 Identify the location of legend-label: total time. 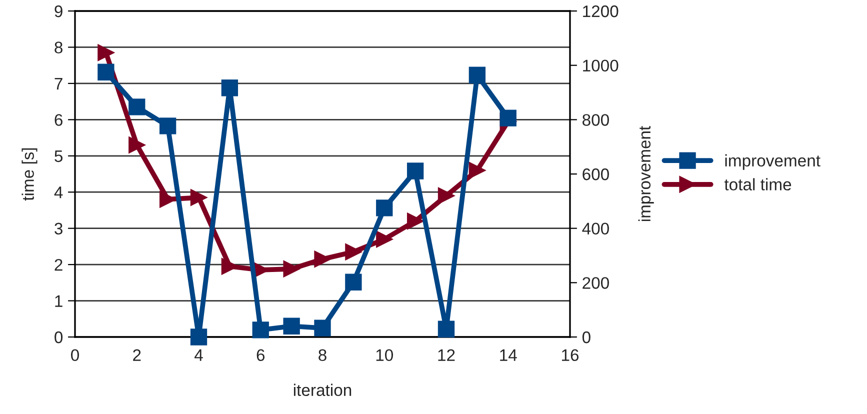
(758, 184).